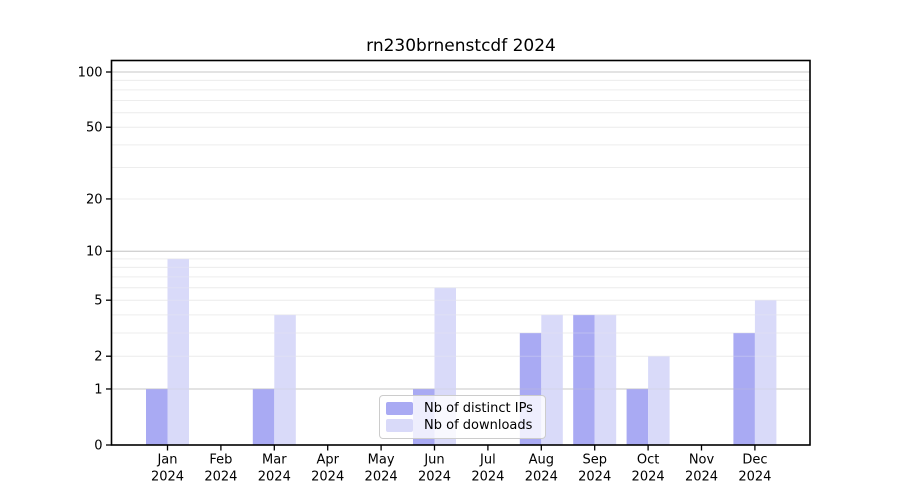 This screenshot has height=500, width=900. What do you see at coordinates (90, 73) in the screenshot?
I see `y-tick-label: 100` at bounding box center [90, 73].